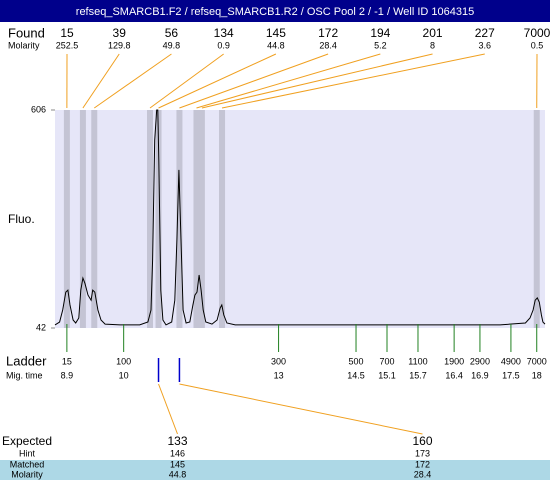 This screenshot has width=550, height=480. Describe the element at coordinates (423, 474) in the screenshot. I see `expected-molarity: 28.4` at that location.